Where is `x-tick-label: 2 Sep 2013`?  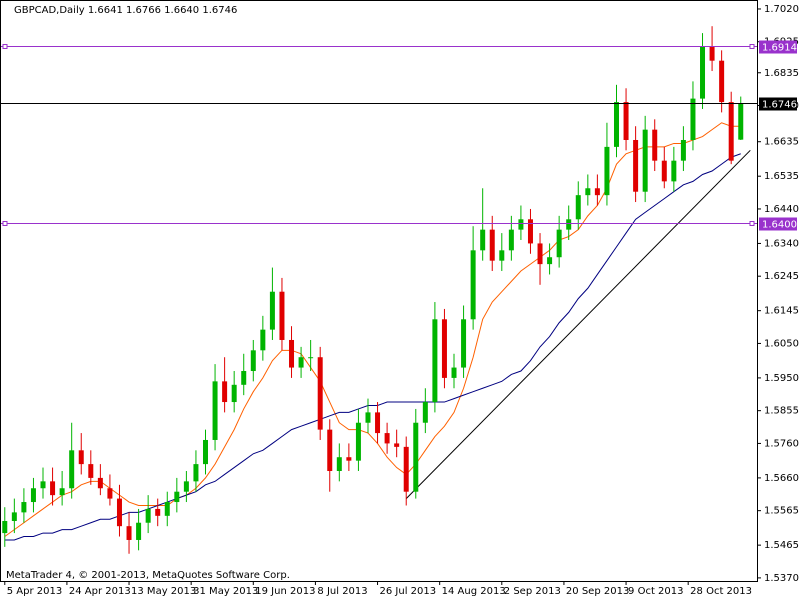
x-tick-label: 2 Sep 2013 is located at coordinates (532, 591).